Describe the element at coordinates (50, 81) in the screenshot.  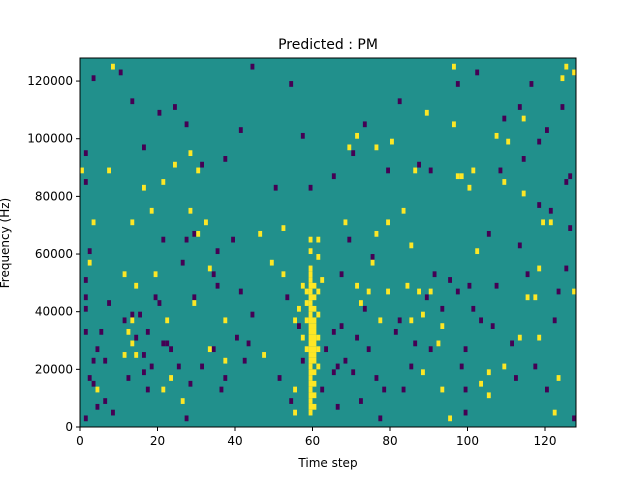
I see `y-tick-label: 120000` at that location.